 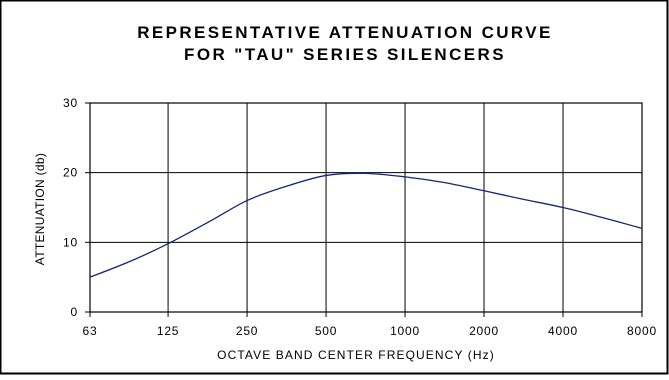 What do you see at coordinates (345, 32) in the screenshot?
I see `chart-title-line-1: REPRESENTATIVE ATTENUATION CURVE` at bounding box center [345, 32].